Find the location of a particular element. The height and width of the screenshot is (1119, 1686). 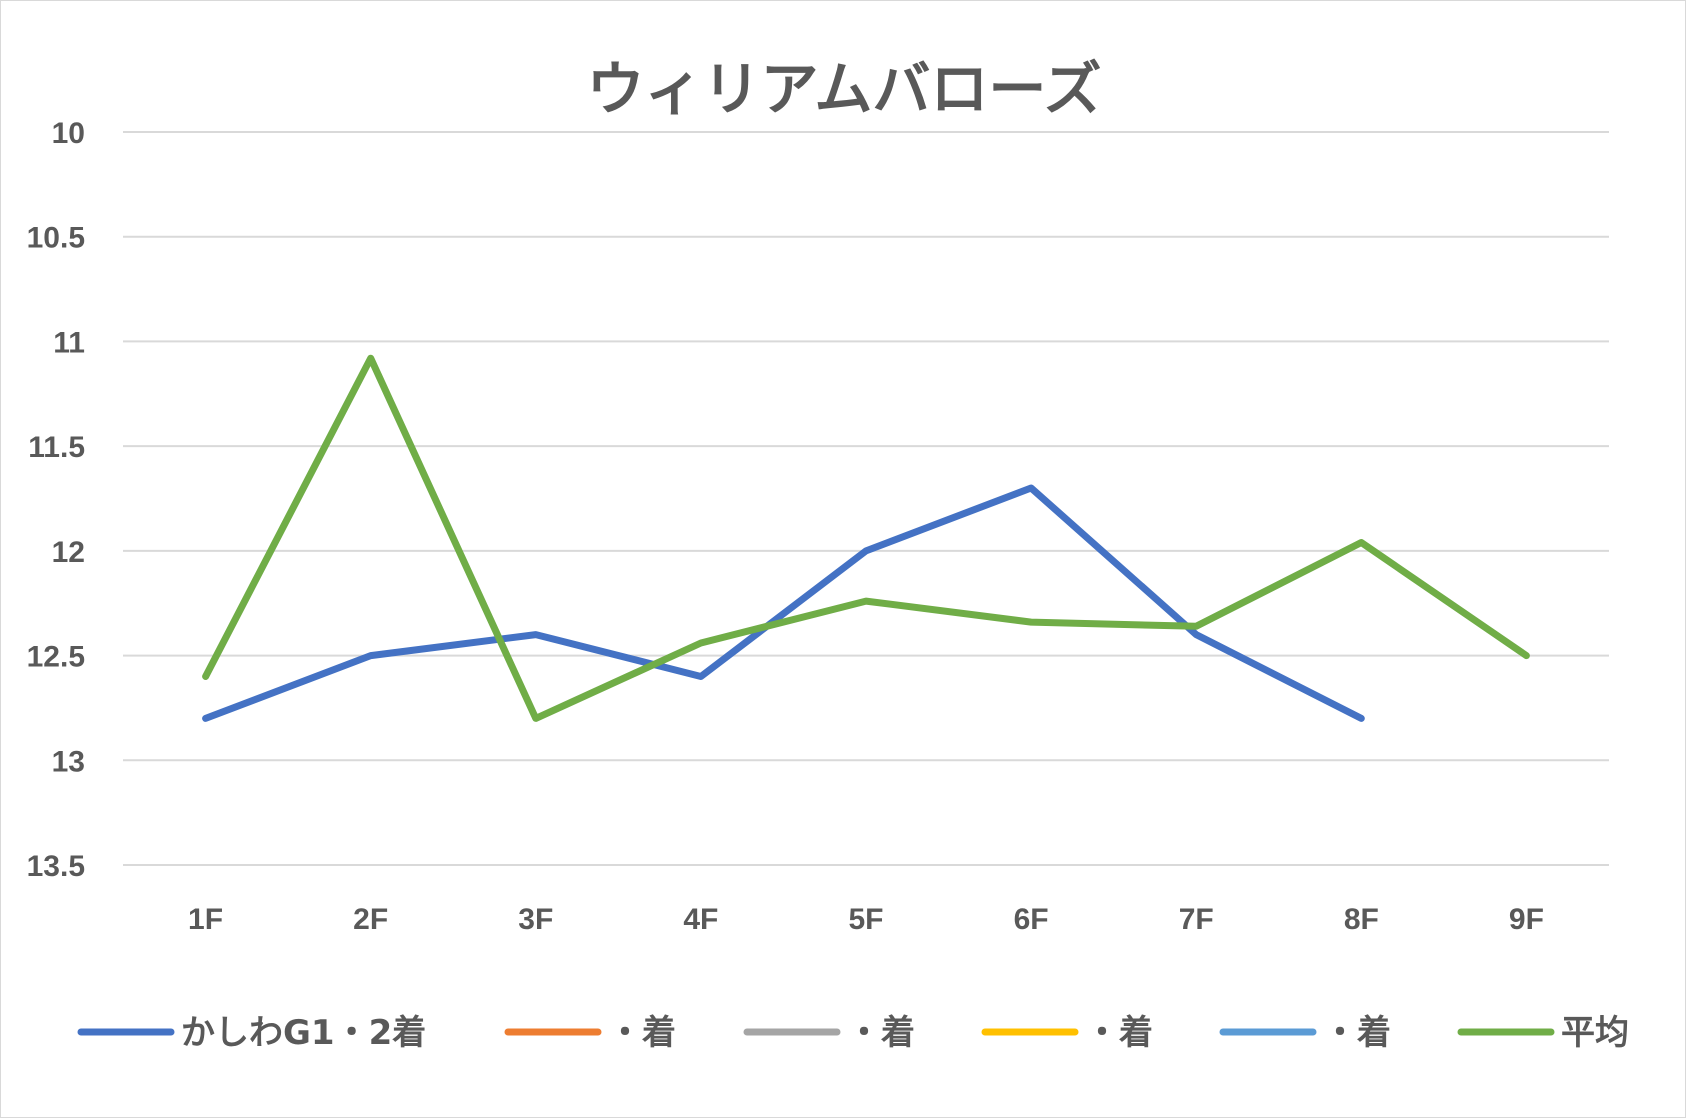

x-tick-label: 4F is located at coordinates (700, 919).